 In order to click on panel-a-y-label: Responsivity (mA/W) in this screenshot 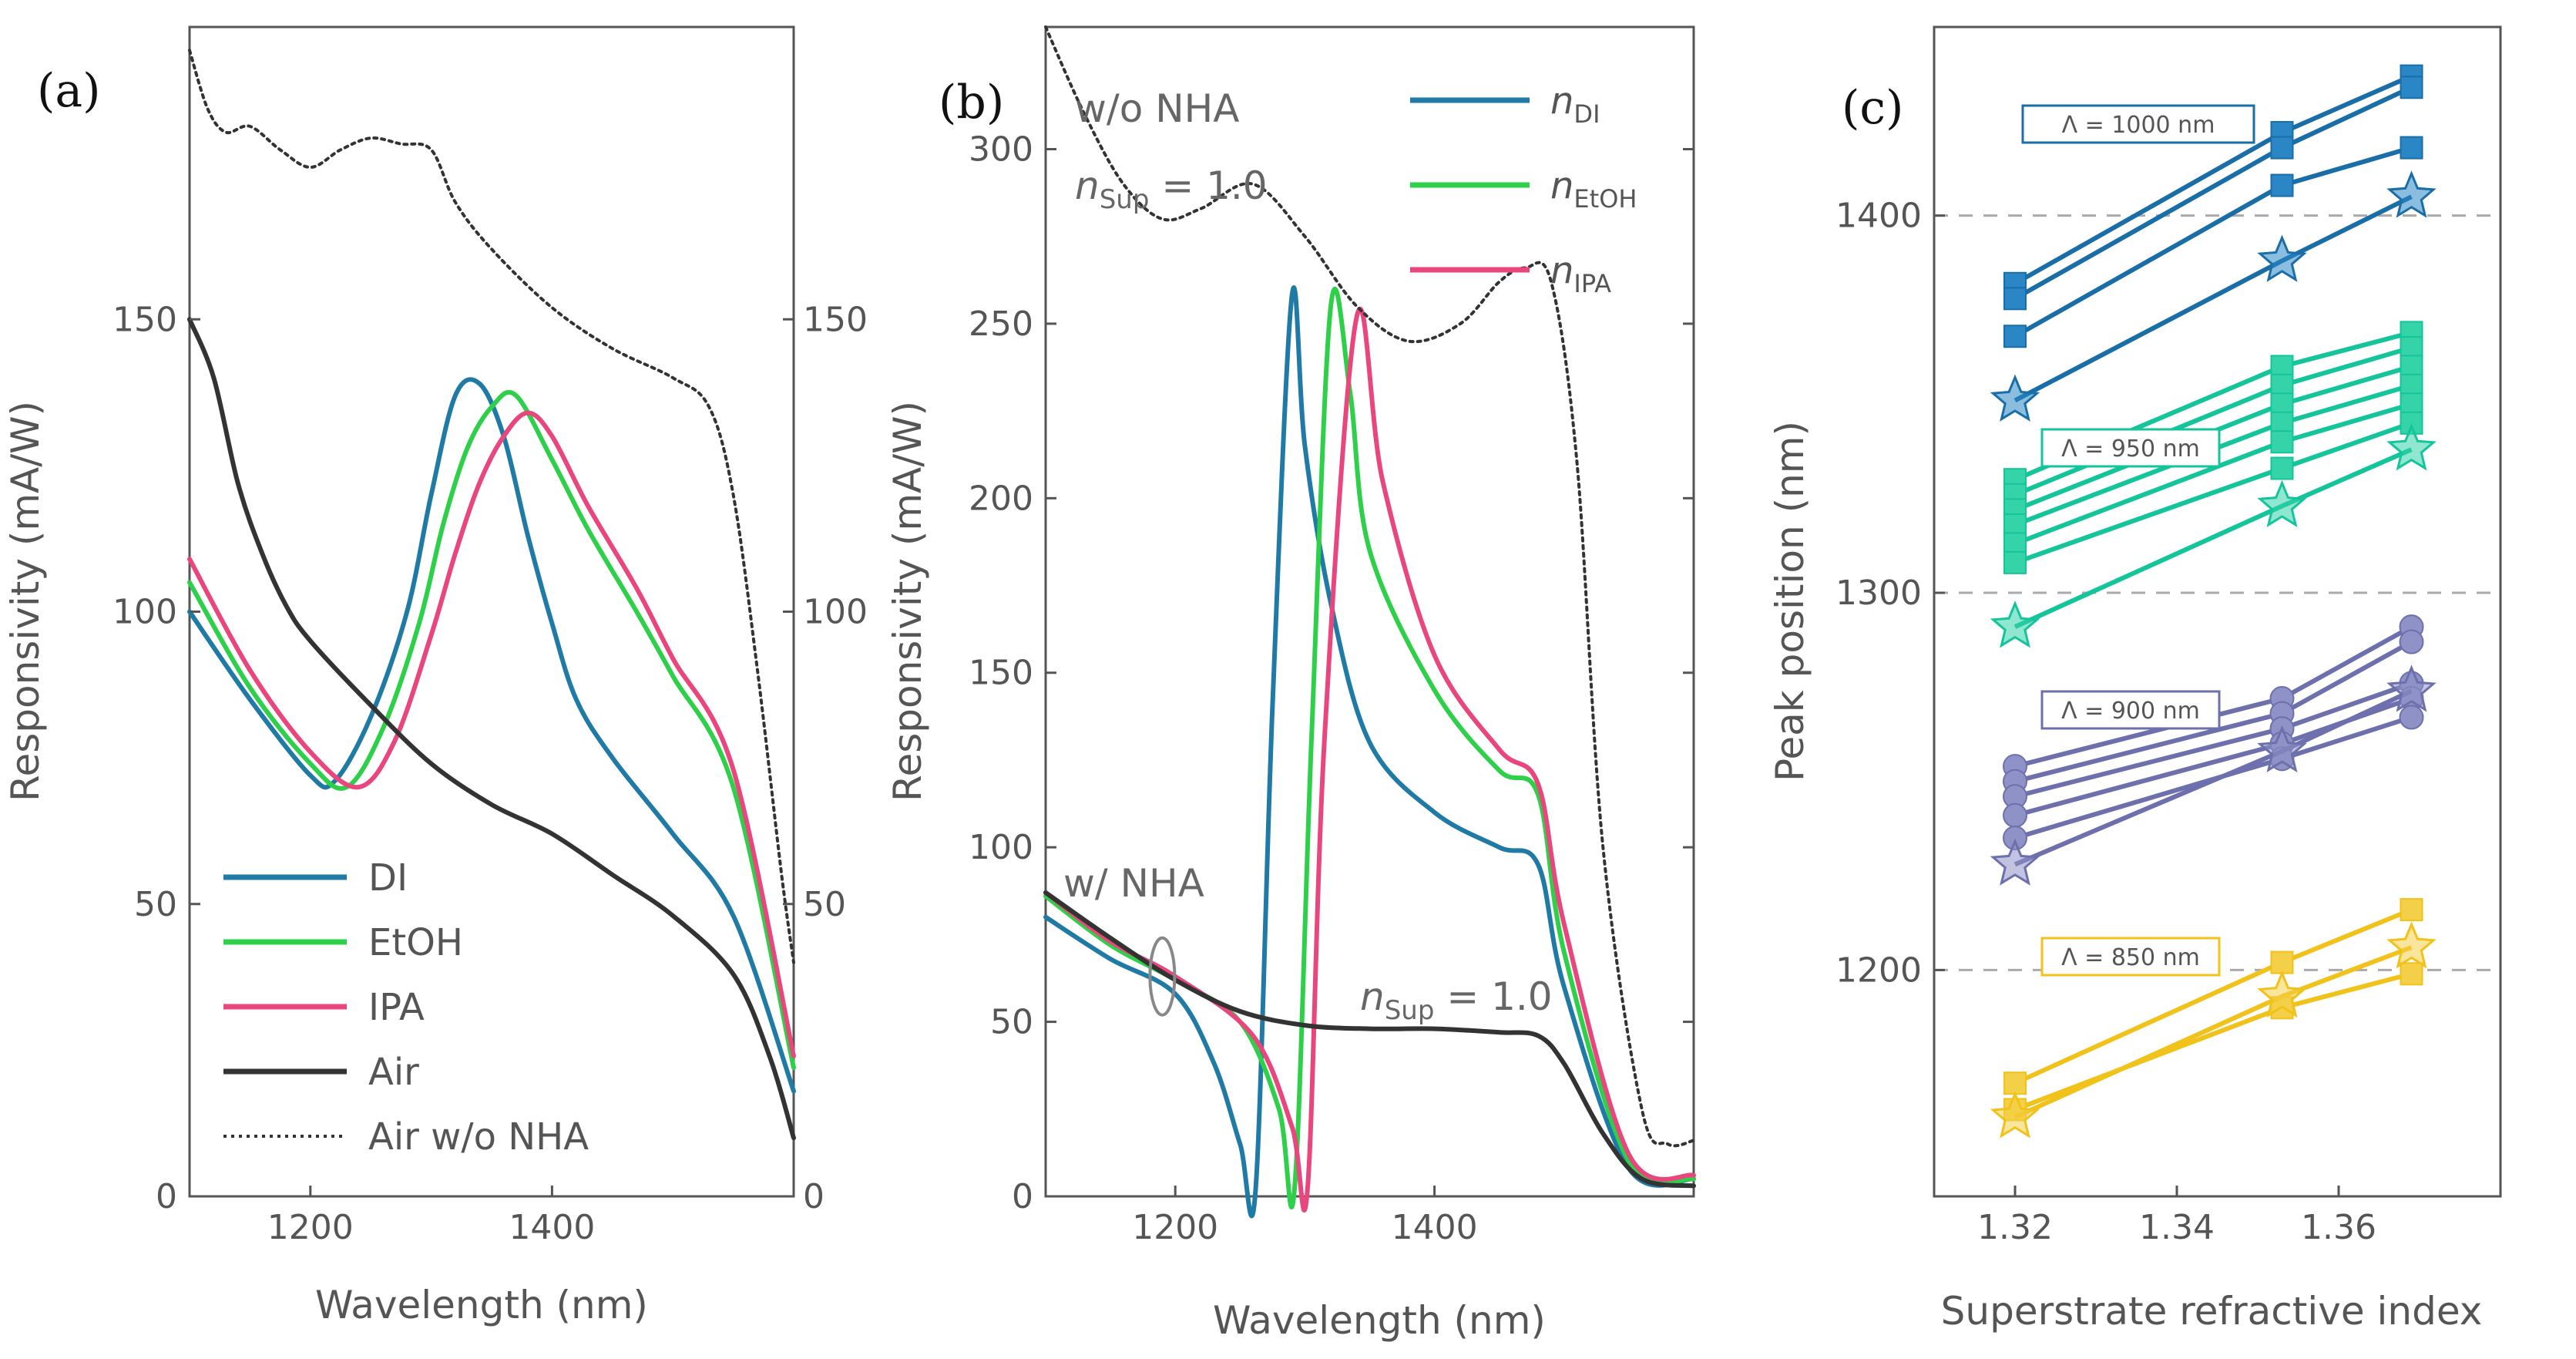, I will do `click(25, 601)`.